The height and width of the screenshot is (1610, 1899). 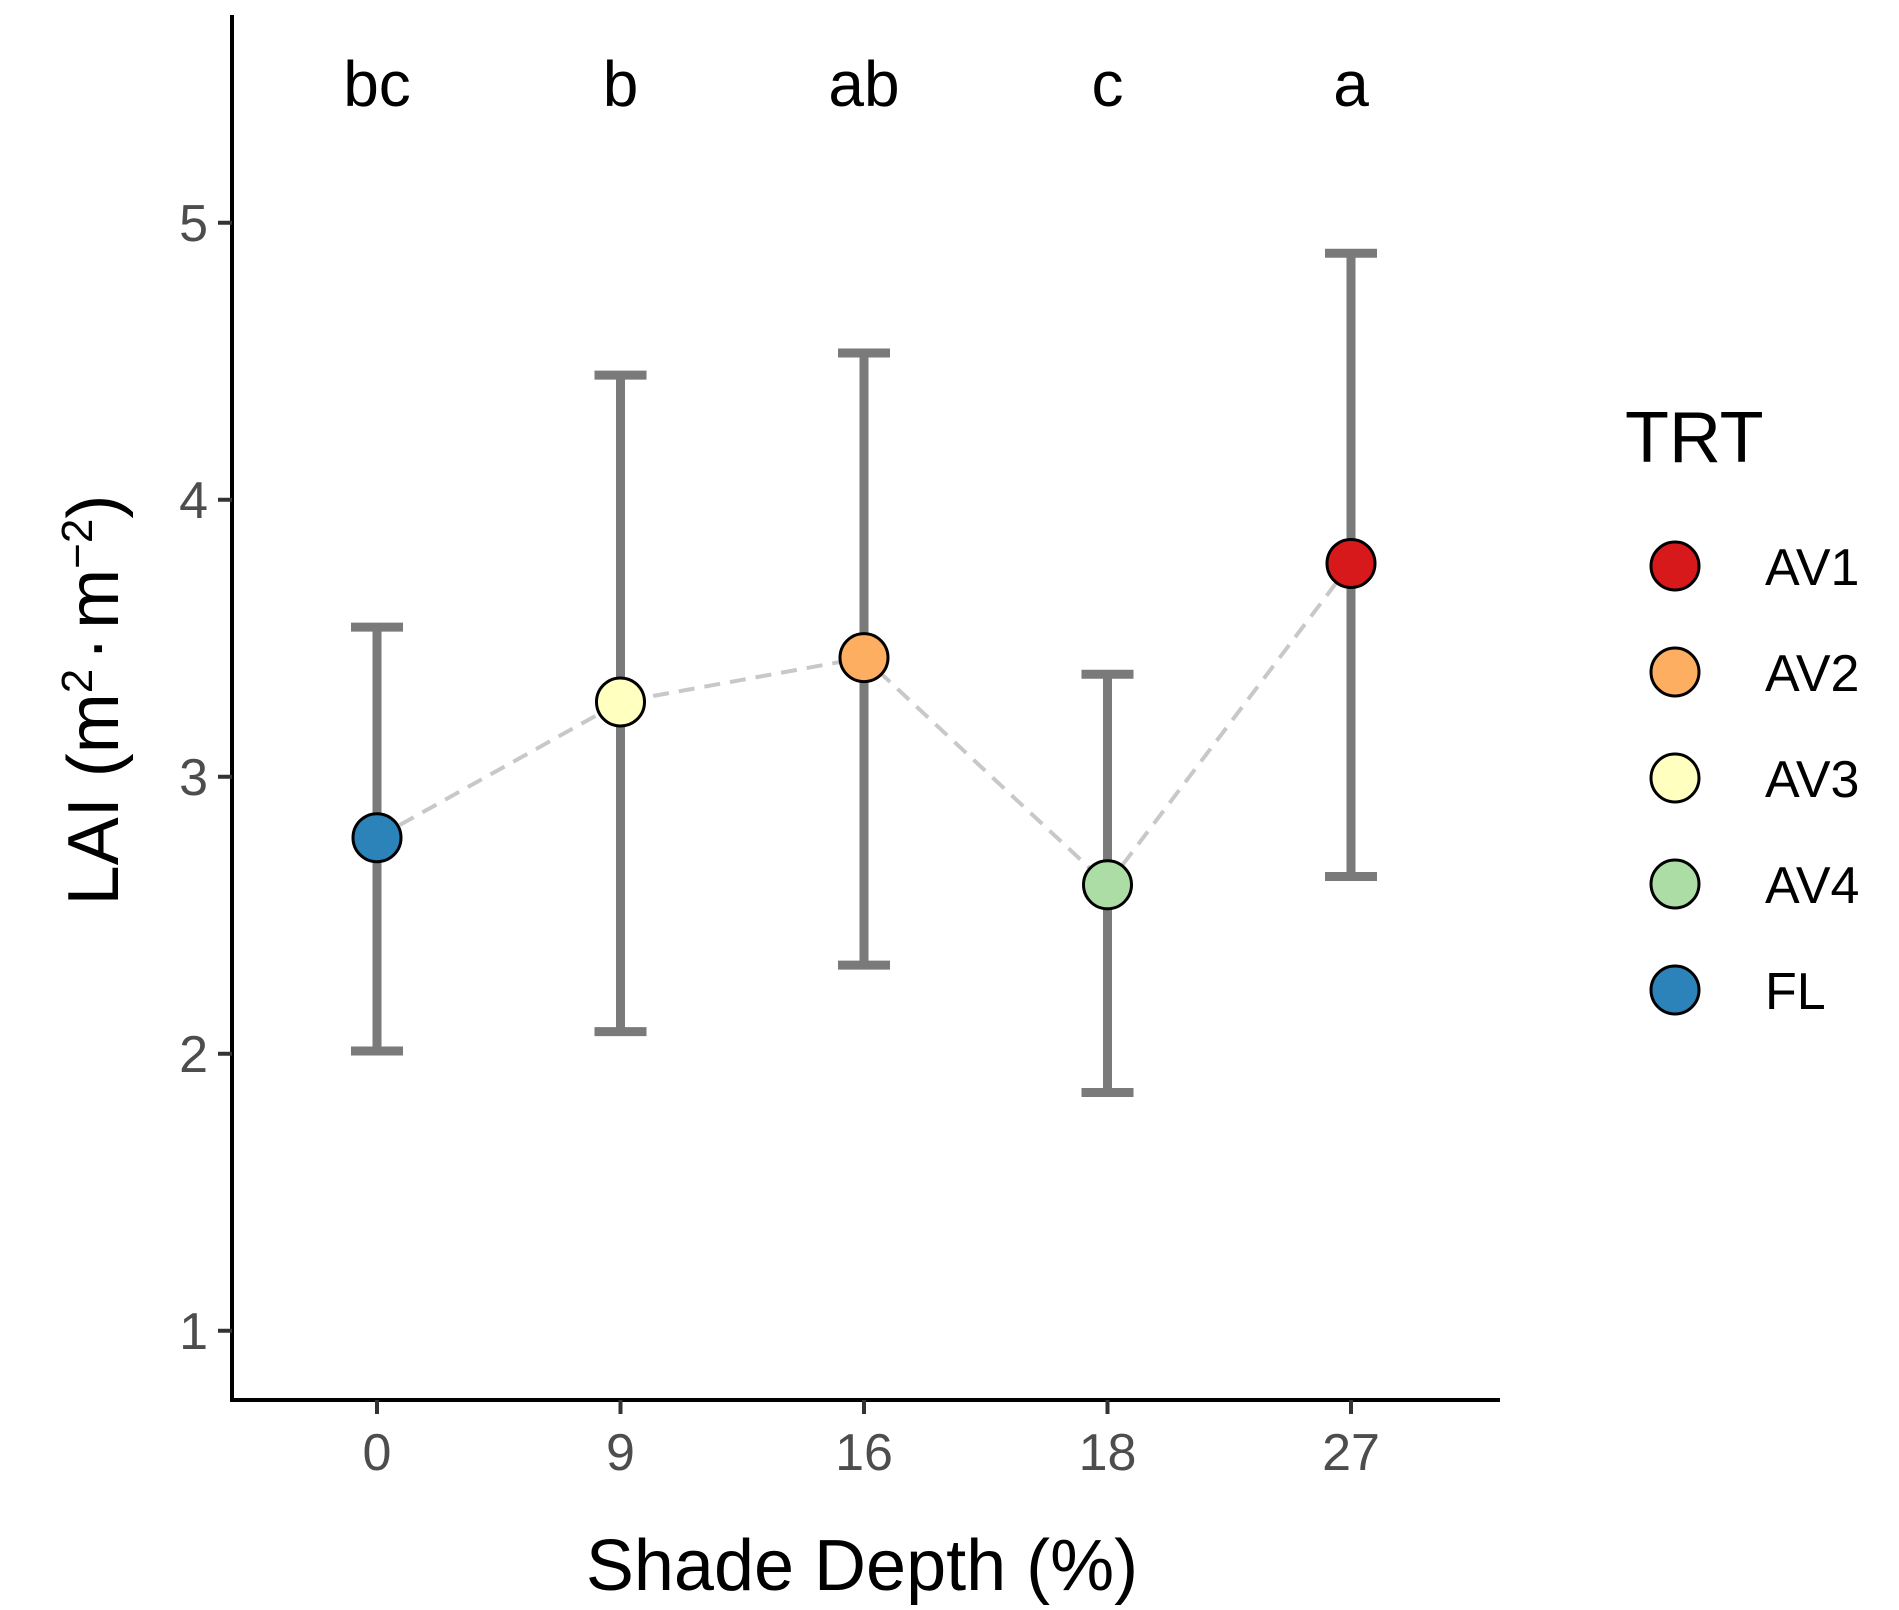 What do you see at coordinates (1107, 885) in the screenshot?
I see `data-point-av4` at bounding box center [1107, 885].